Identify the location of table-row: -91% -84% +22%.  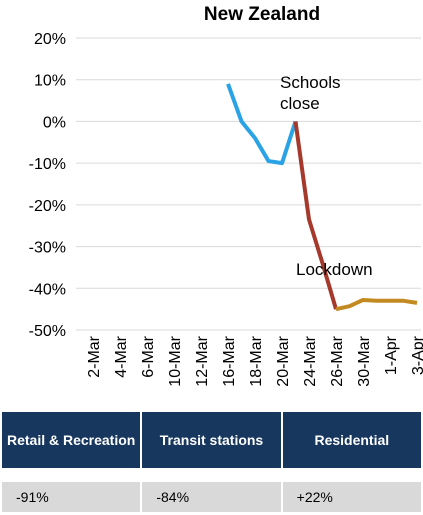
(211, 497).